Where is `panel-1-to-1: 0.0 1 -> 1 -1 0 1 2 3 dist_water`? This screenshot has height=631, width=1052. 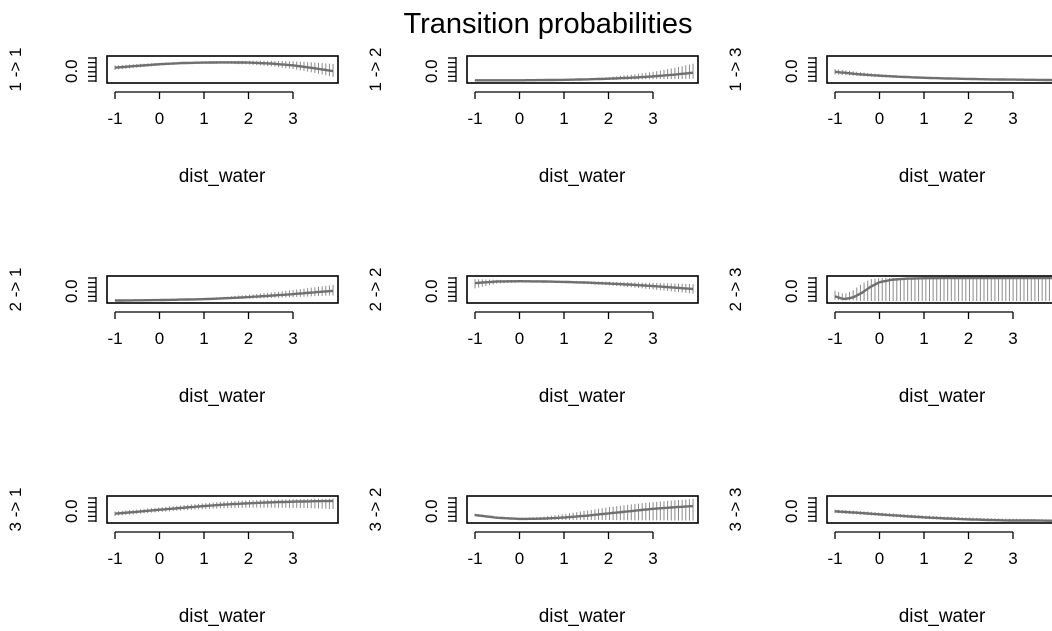
panel-1-to-1: 0.0 1 -> 1 -1 0 1 2 3 dist_water is located at coordinates (172, 117).